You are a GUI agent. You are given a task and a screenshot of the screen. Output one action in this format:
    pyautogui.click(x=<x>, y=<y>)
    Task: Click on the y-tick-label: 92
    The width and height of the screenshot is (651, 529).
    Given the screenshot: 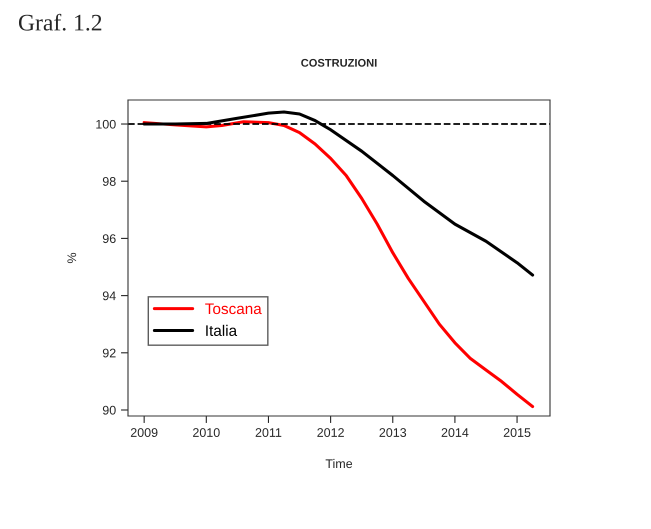 What is the action you would take?
    pyautogui.click(x=109, y=353)
    